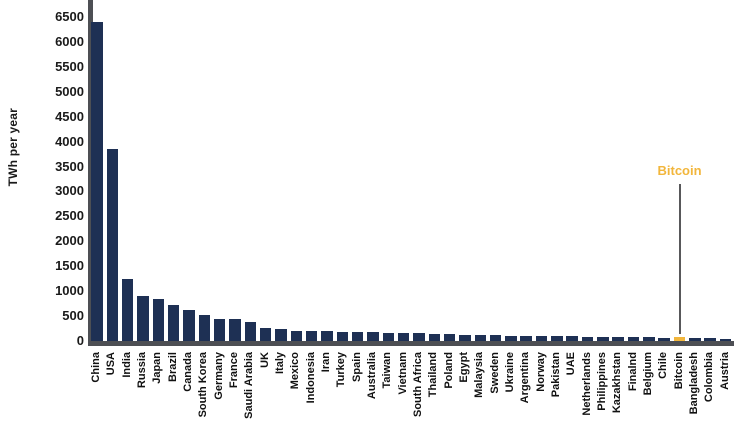  Describe the element at coordinates (373, 336) in the screenshot. I see `bar-australia` at that location.